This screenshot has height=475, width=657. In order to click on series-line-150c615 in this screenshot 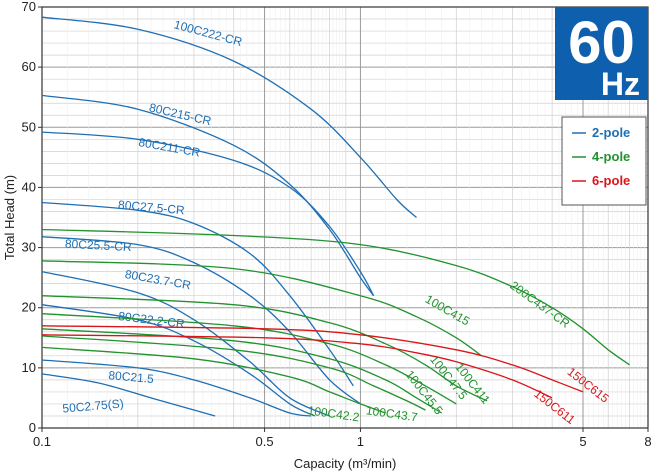, I will do `click(312, 359)`.